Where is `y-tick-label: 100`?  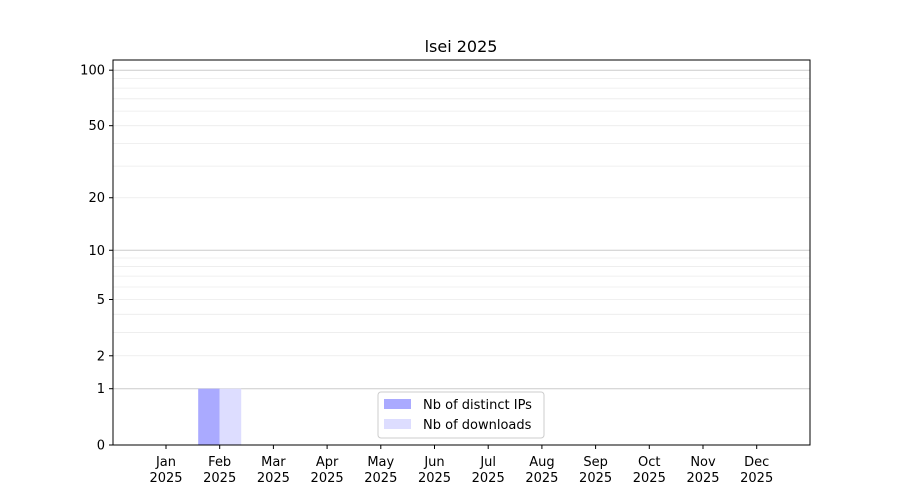 y-tick-label: 100 is located at coordinates (92, 71).